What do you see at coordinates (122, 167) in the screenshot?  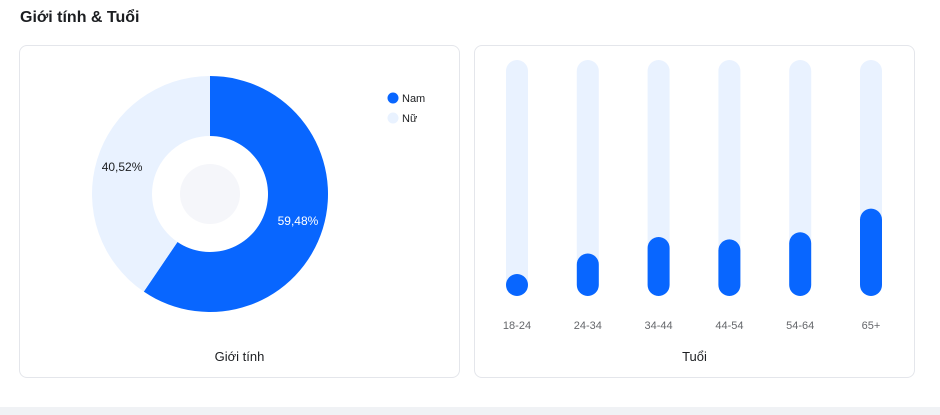 I see `slice-label-Nữ: 40,52%` at bounding box center [122, 167].